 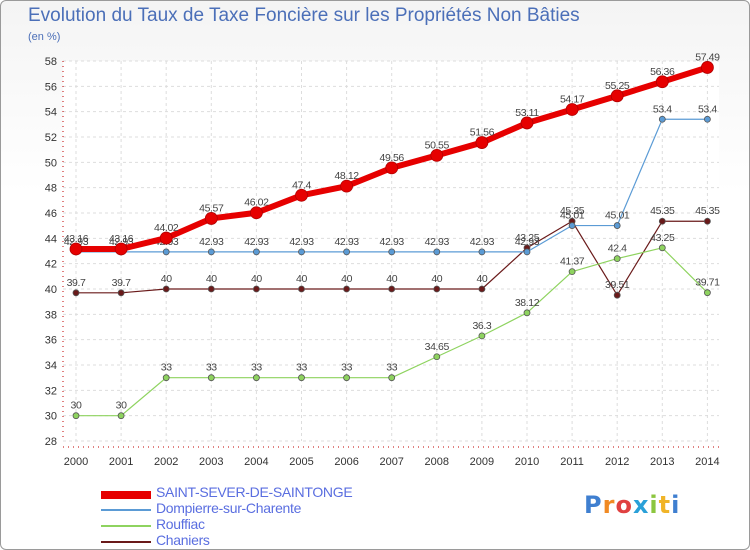 I want to click on data-label-rouffiac: 36.3, so click(x=481, y=326).